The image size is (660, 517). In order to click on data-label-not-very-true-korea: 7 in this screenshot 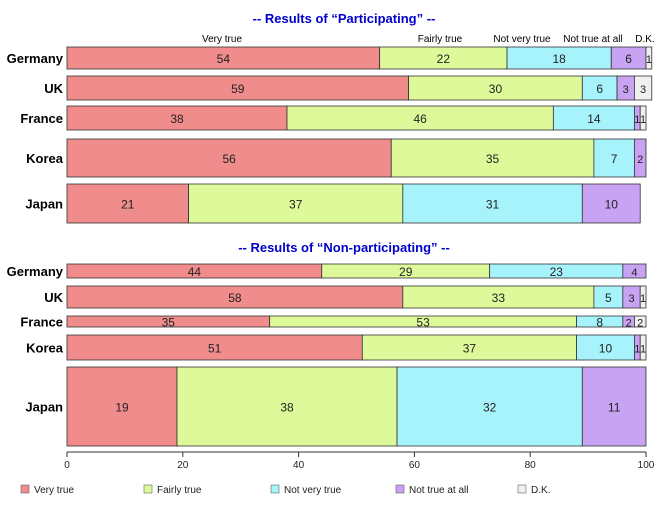, I will do `click(614, 159)`.